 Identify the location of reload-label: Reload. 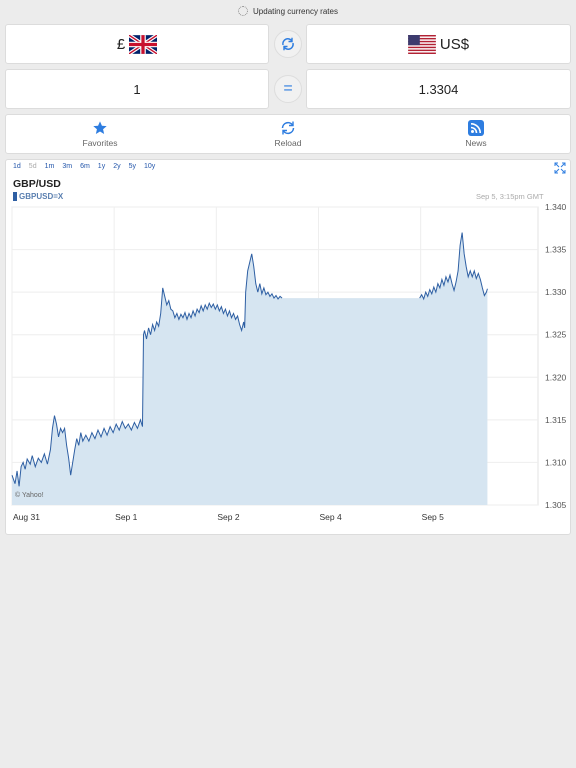
(288, 143).